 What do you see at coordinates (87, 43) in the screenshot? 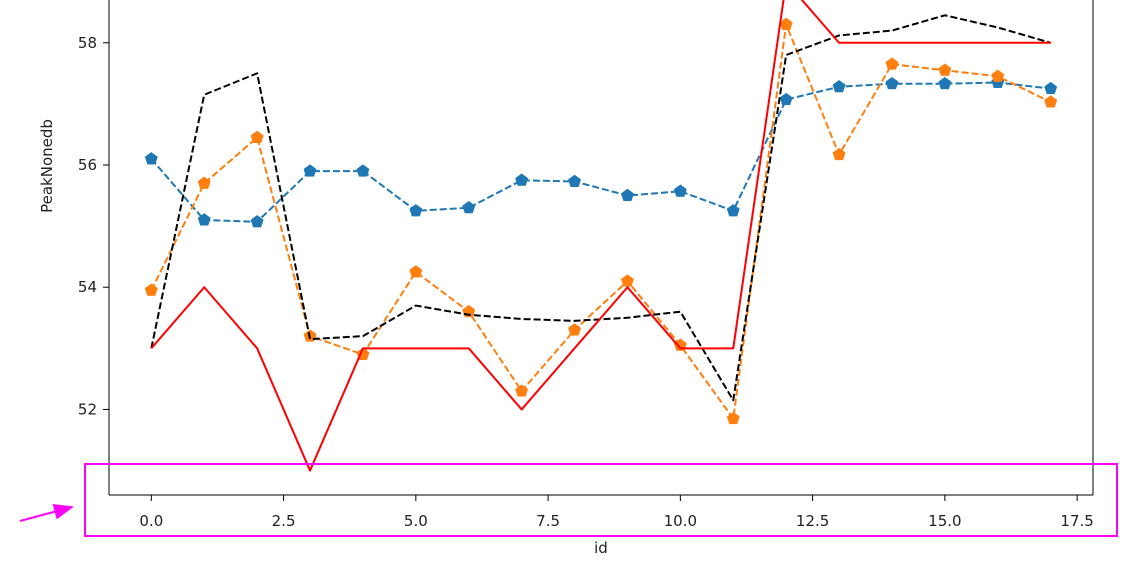
I see `y-tick-label: 58` at bounding box center [87, 43].